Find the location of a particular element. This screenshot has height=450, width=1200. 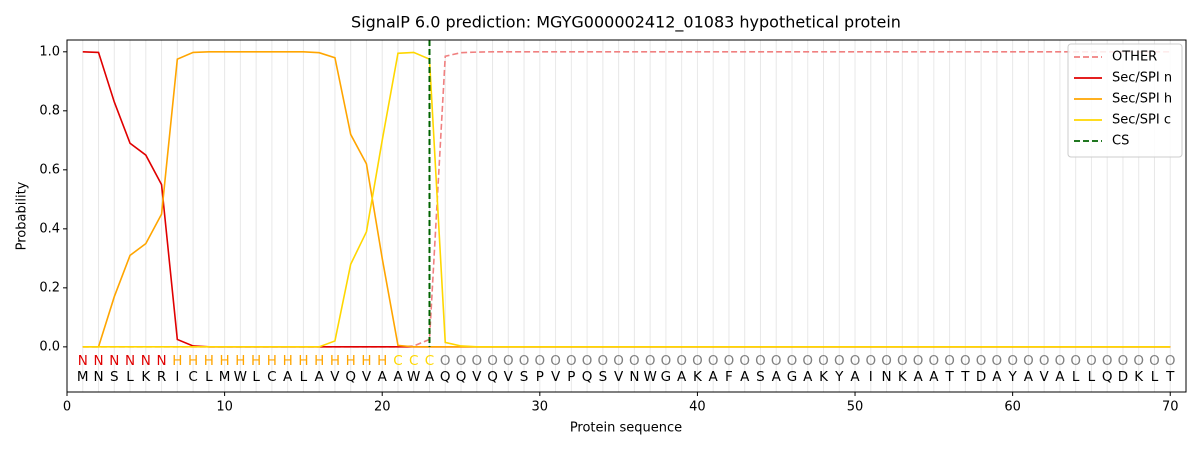

legend-label: Sec/SPI n is located at coordinates (1142, 78).